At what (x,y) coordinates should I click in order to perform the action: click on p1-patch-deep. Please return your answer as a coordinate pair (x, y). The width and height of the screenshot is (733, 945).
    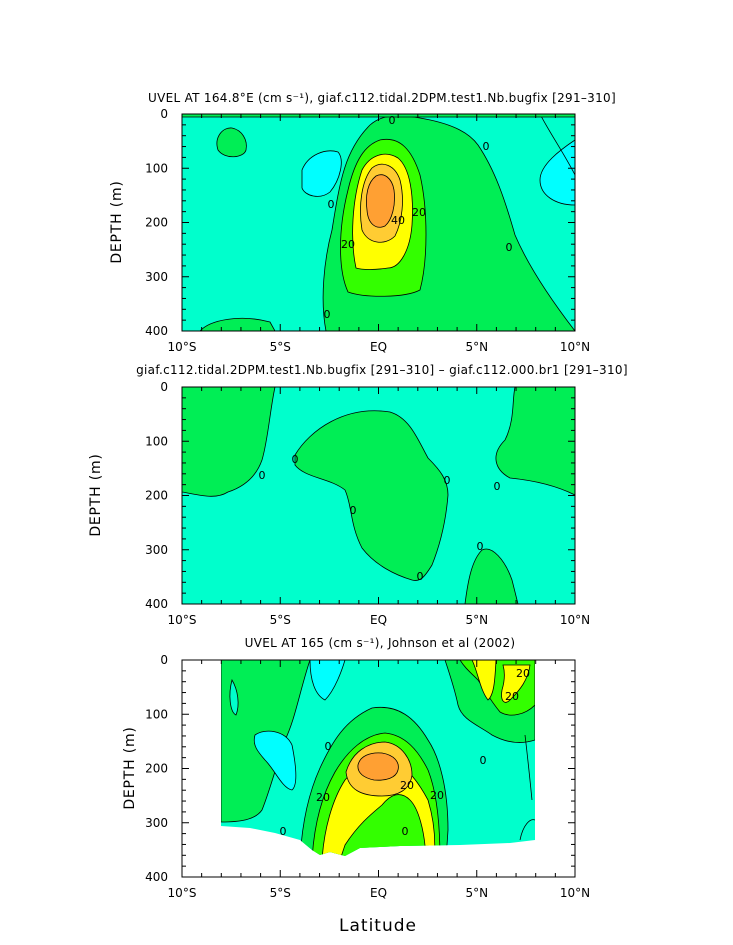
    Looking at the image, I should click on (237, 324).